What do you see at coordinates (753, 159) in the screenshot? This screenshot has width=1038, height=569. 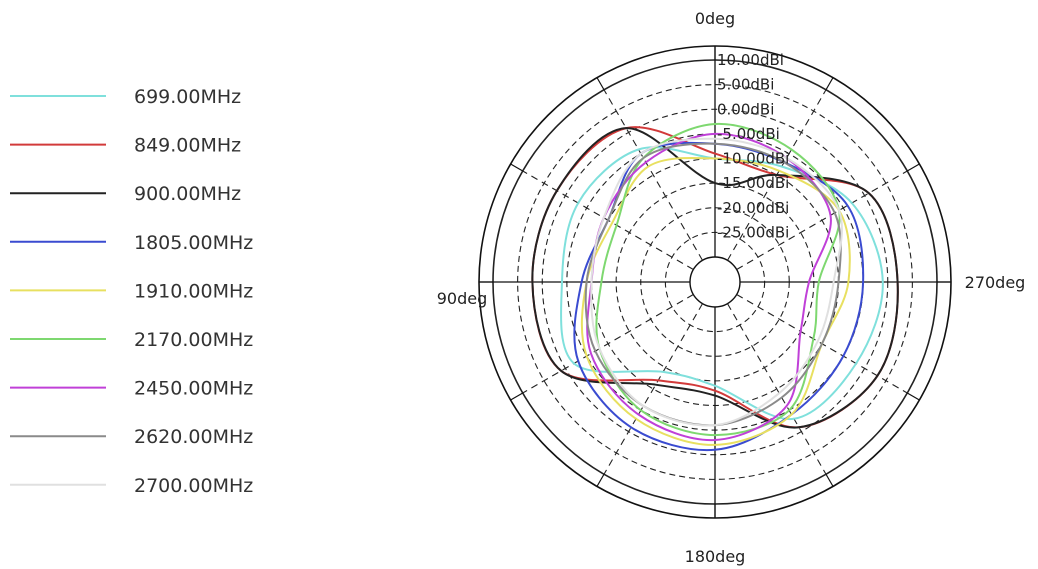 I see `ring-label: -10.00dBi` at bounding box center [753, 159].